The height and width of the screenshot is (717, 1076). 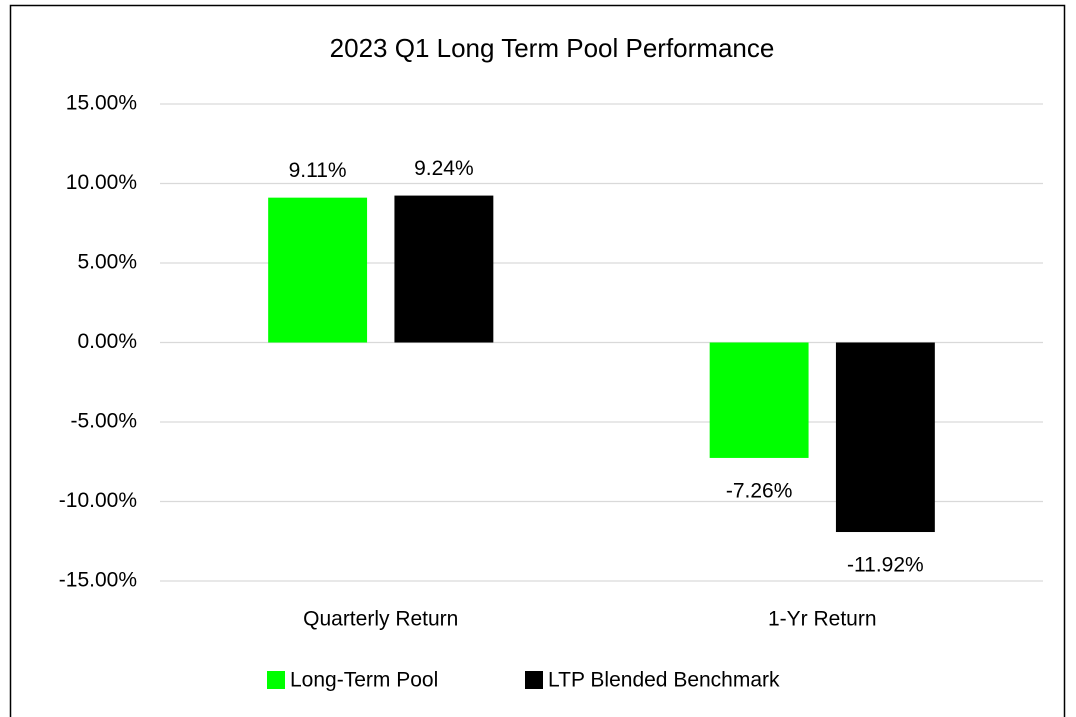 I want to click on data-label: -11.92%, so click(x=885, y=565).